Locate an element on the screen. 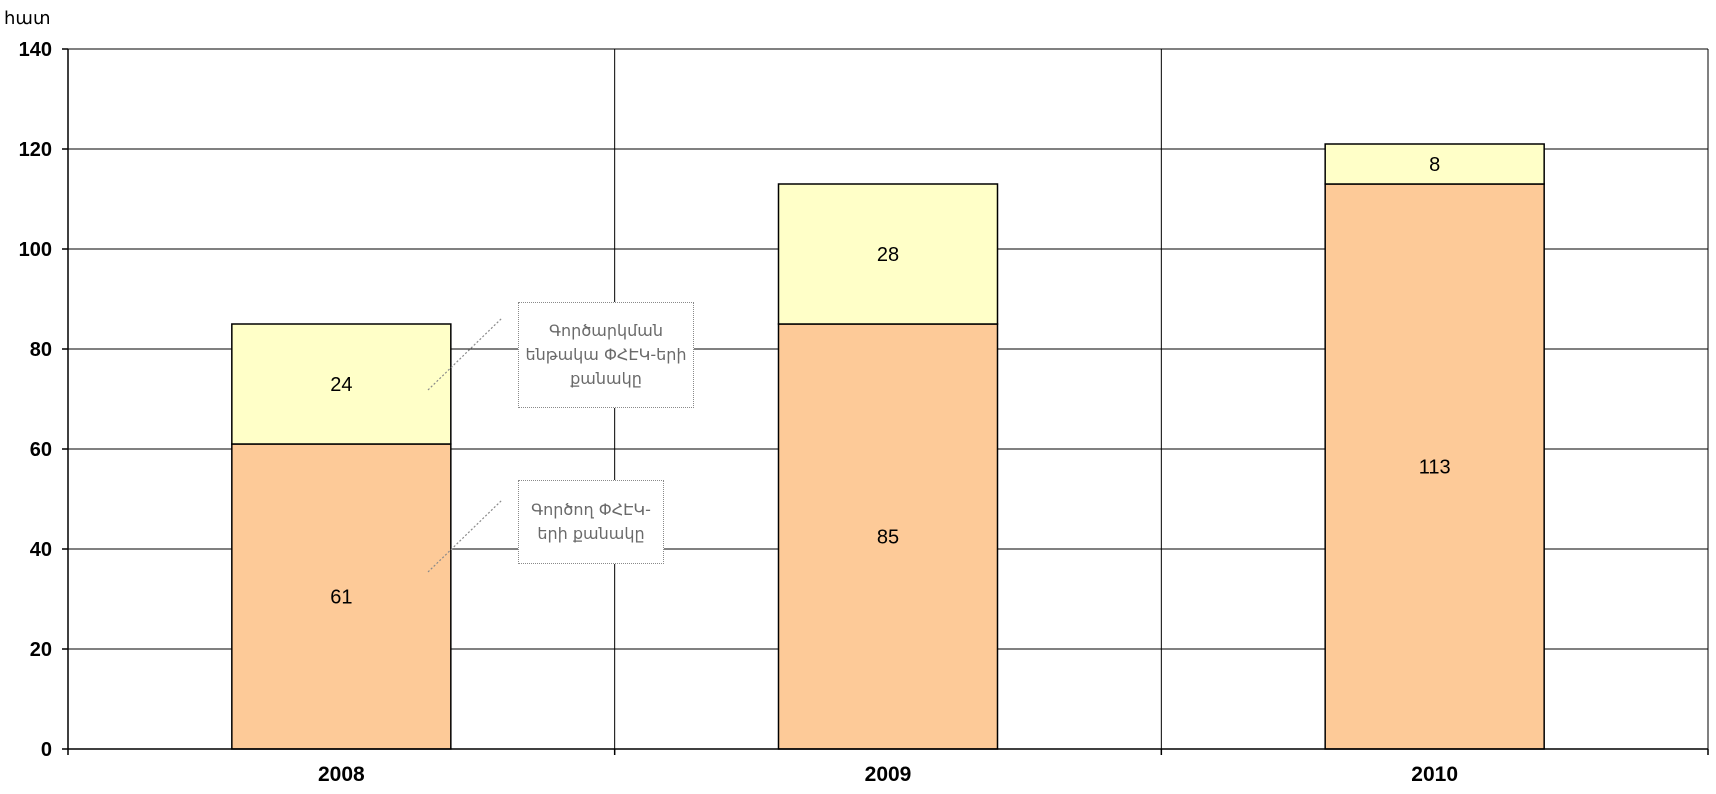 This screenshot has height=794, width=1716. callout-leaders is located at coordinates (465, 445).